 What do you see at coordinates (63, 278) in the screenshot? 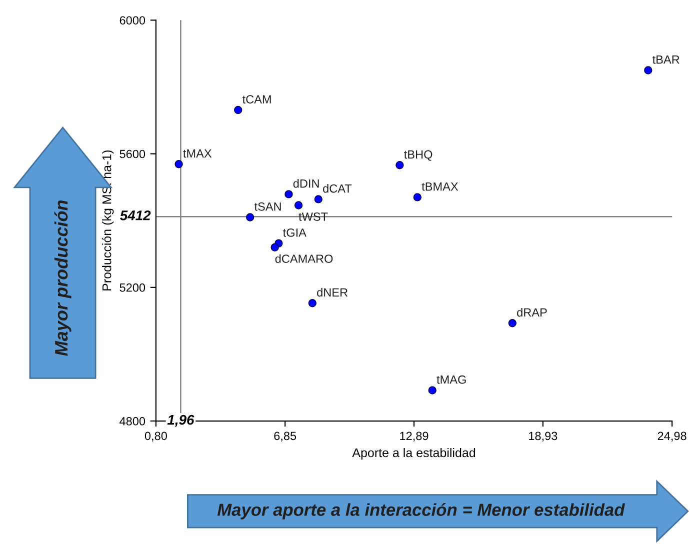
I see `text: Mayor producción` at bounding box center [63, 278].